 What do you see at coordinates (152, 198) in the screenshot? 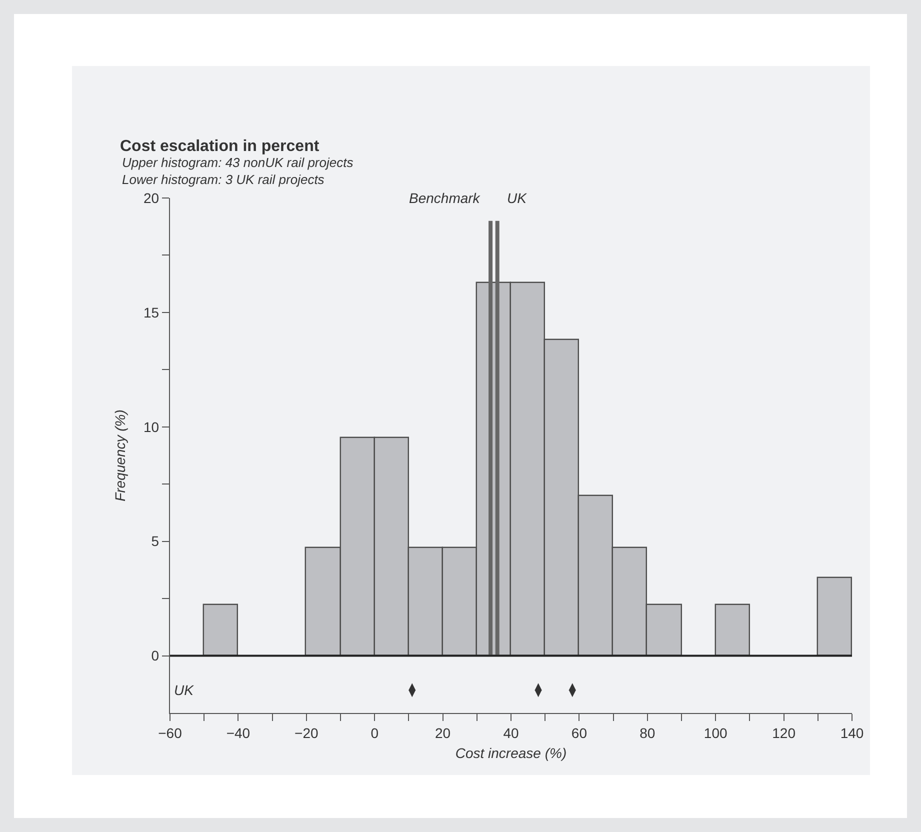
I see `y-tick-label: 20` at bounding box center [152, 198].